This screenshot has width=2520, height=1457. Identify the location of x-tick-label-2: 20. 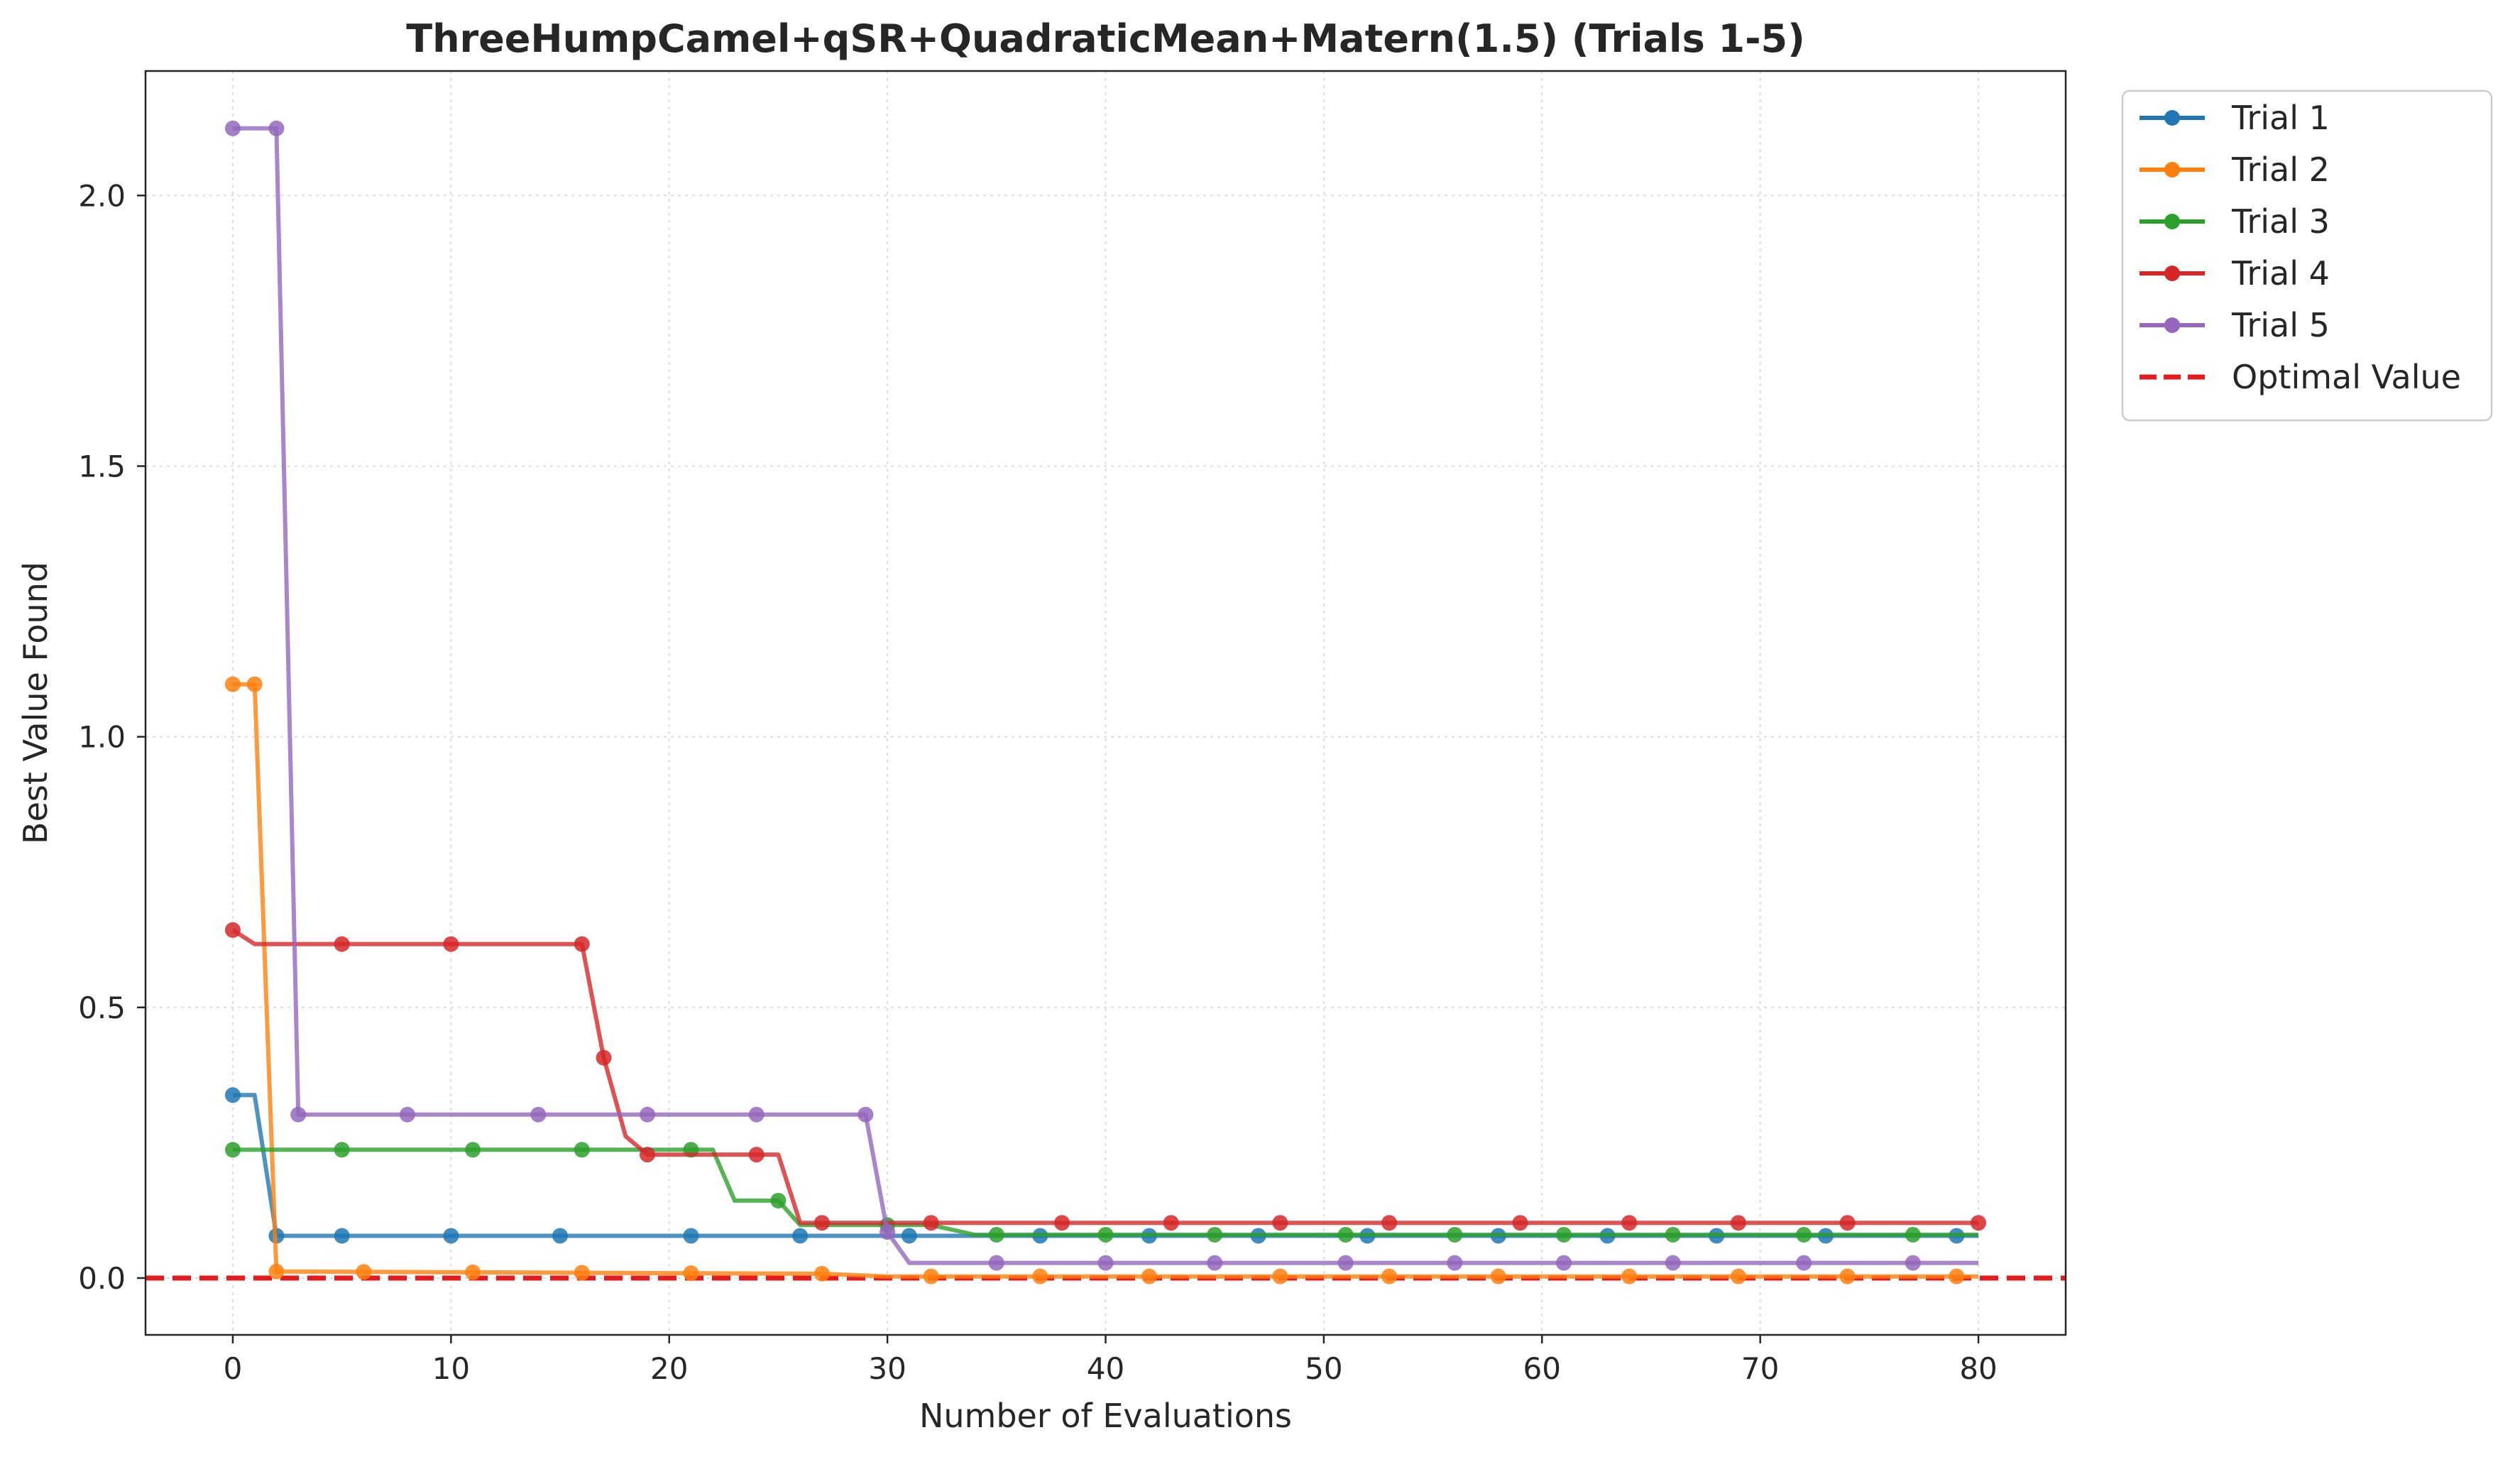
(669, 1368).